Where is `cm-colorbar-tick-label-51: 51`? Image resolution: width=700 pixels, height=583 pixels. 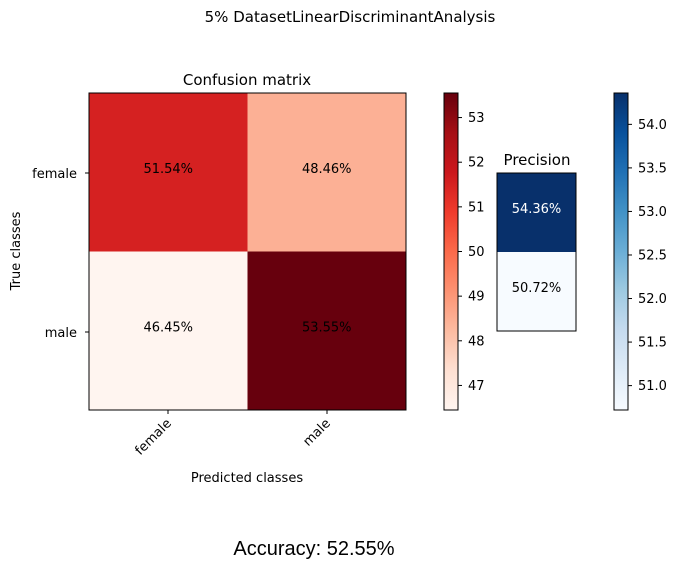 cm-colorbar-tick-label-51: 51 is located at coordinates (476, 207).